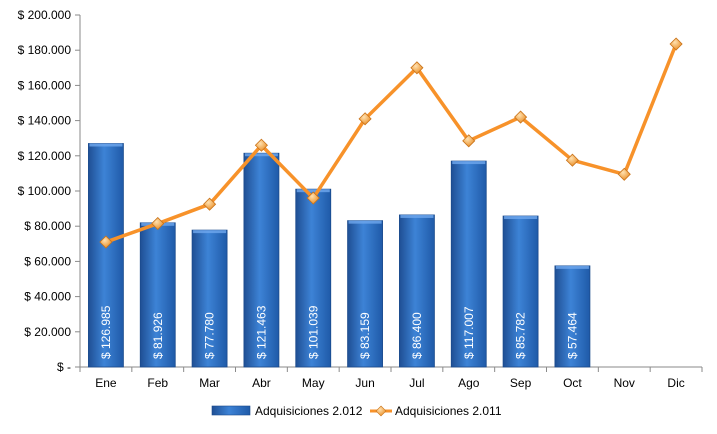 This screenshot has height=434, width=717. Describe the element at coordinates (521, 383) in the screenshot. I see `x-tick-label: Sep` at that location.